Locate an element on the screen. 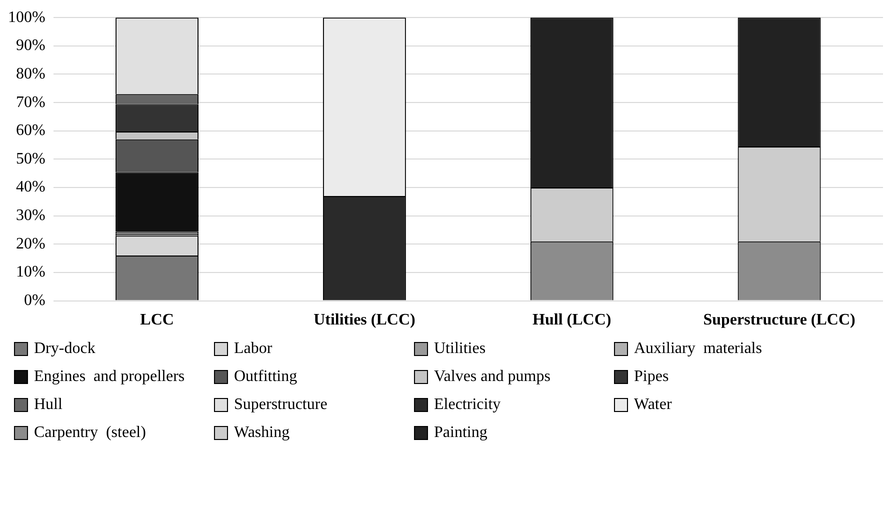  legend-label: Valves and pumps is located at coordinates (492, 377).